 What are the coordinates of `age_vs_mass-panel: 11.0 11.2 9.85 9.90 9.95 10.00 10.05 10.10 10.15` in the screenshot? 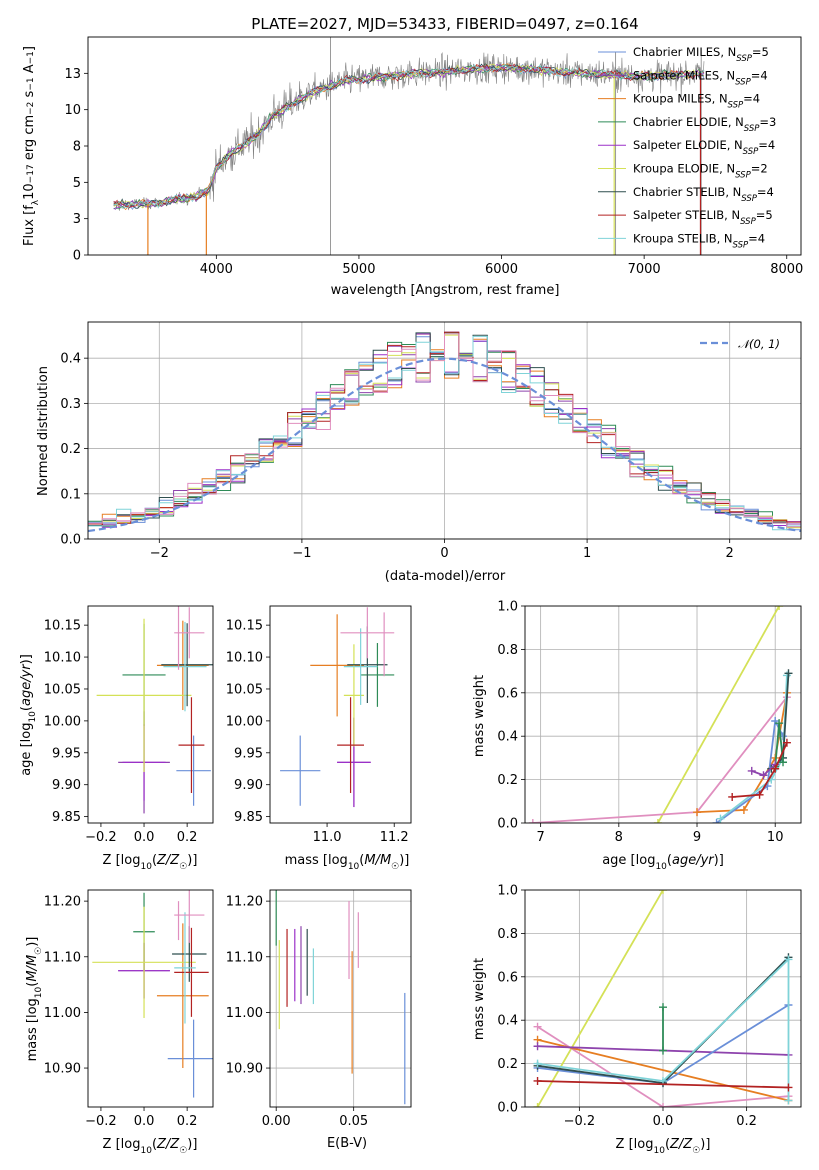 It's located at (319, 725).